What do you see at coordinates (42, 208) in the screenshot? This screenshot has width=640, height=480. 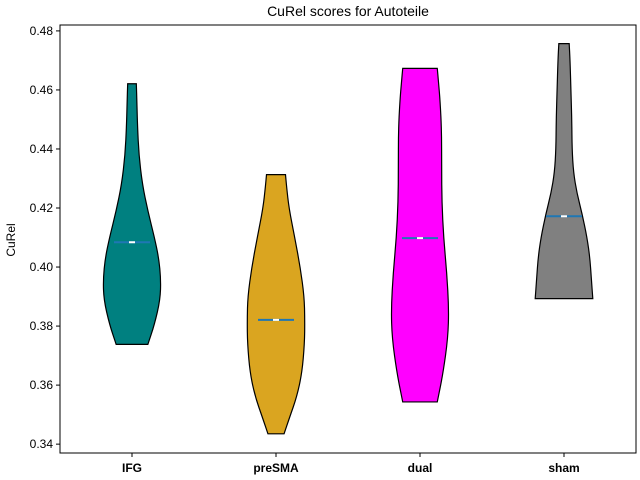 I see `y-tick-label: 0.42` at bounding box center [42, 208].